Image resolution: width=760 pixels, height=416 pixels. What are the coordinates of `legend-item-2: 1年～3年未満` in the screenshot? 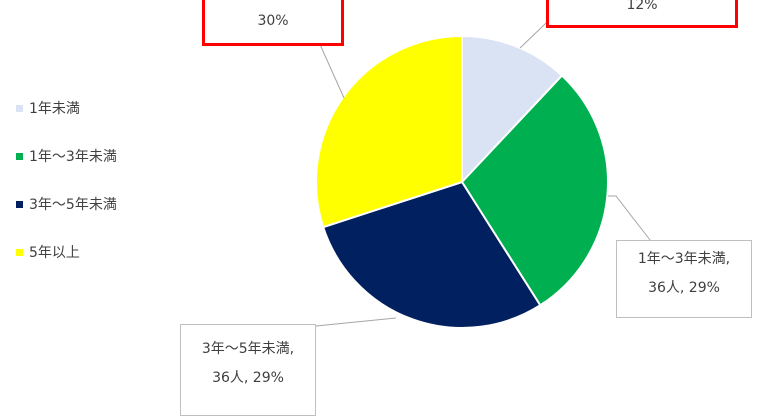 It's located at (66, 156).